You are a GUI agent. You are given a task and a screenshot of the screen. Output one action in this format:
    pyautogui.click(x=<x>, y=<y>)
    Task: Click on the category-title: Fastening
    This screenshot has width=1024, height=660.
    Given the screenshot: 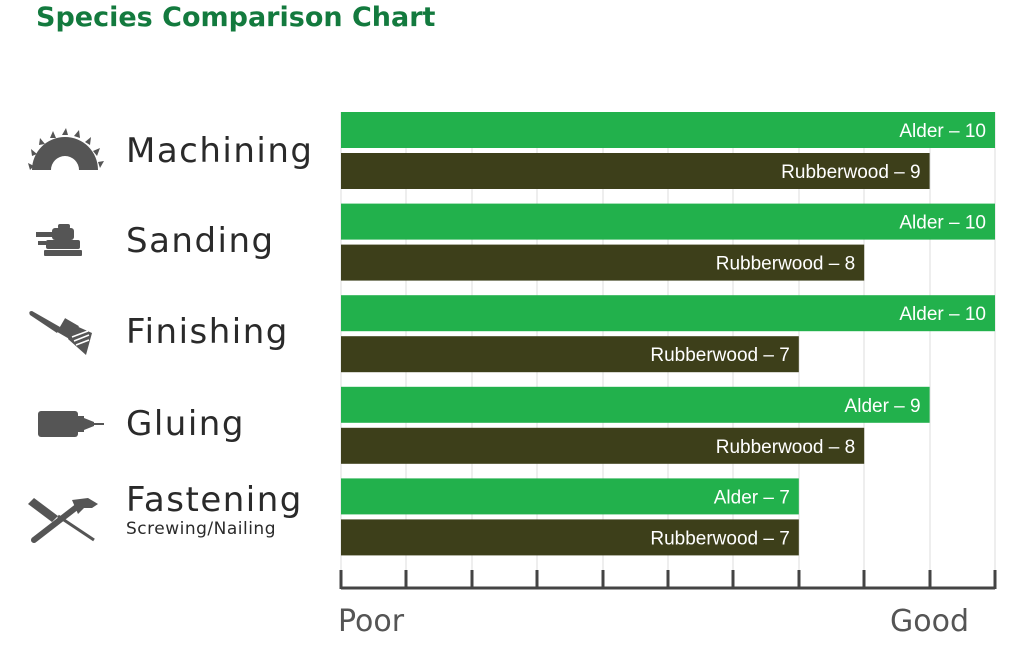 What is the action you would take?
    pyautogui.click(x=214, y=500)
    